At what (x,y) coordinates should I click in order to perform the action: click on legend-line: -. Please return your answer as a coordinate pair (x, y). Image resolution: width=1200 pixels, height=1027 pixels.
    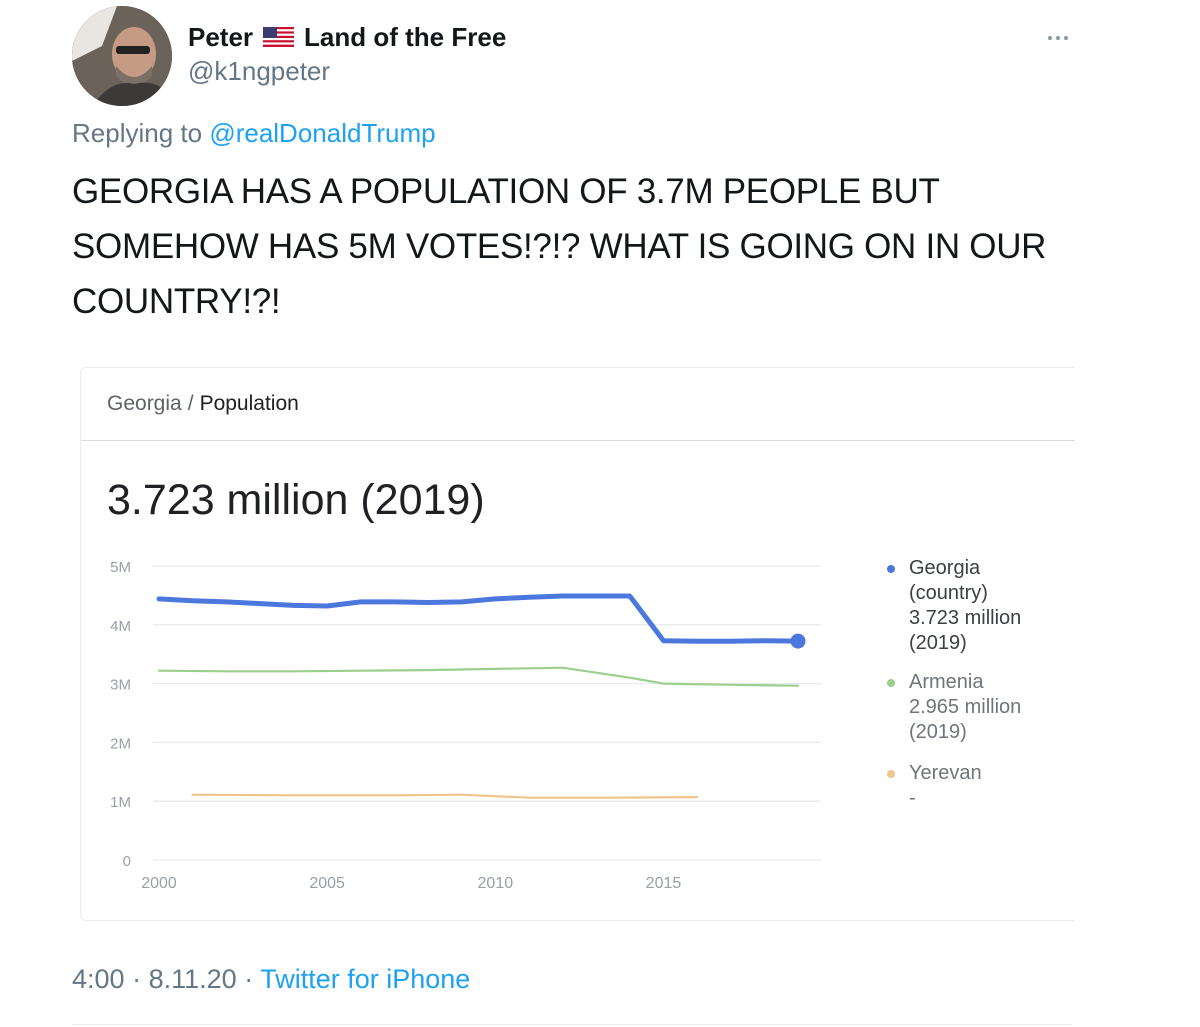
    Looking at the image, I should click on (912, 798).